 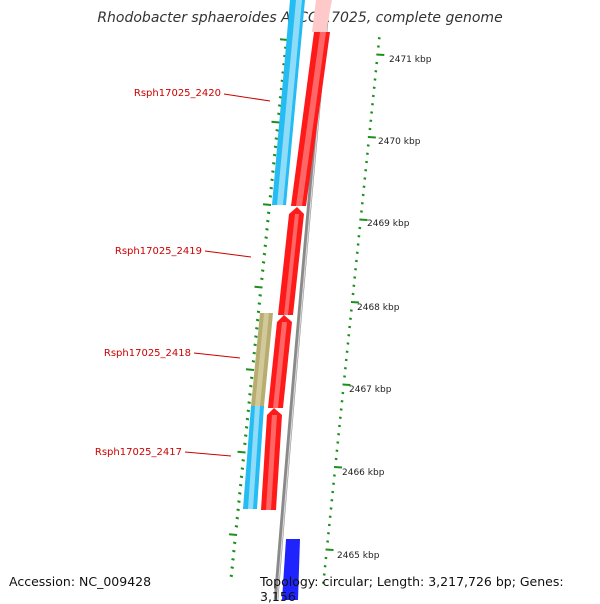 What do you see at coordinates (378, 308) in the screenshot?
I see `ruler-tick-label: 2468 kbp` at bounding box center [378, 308].